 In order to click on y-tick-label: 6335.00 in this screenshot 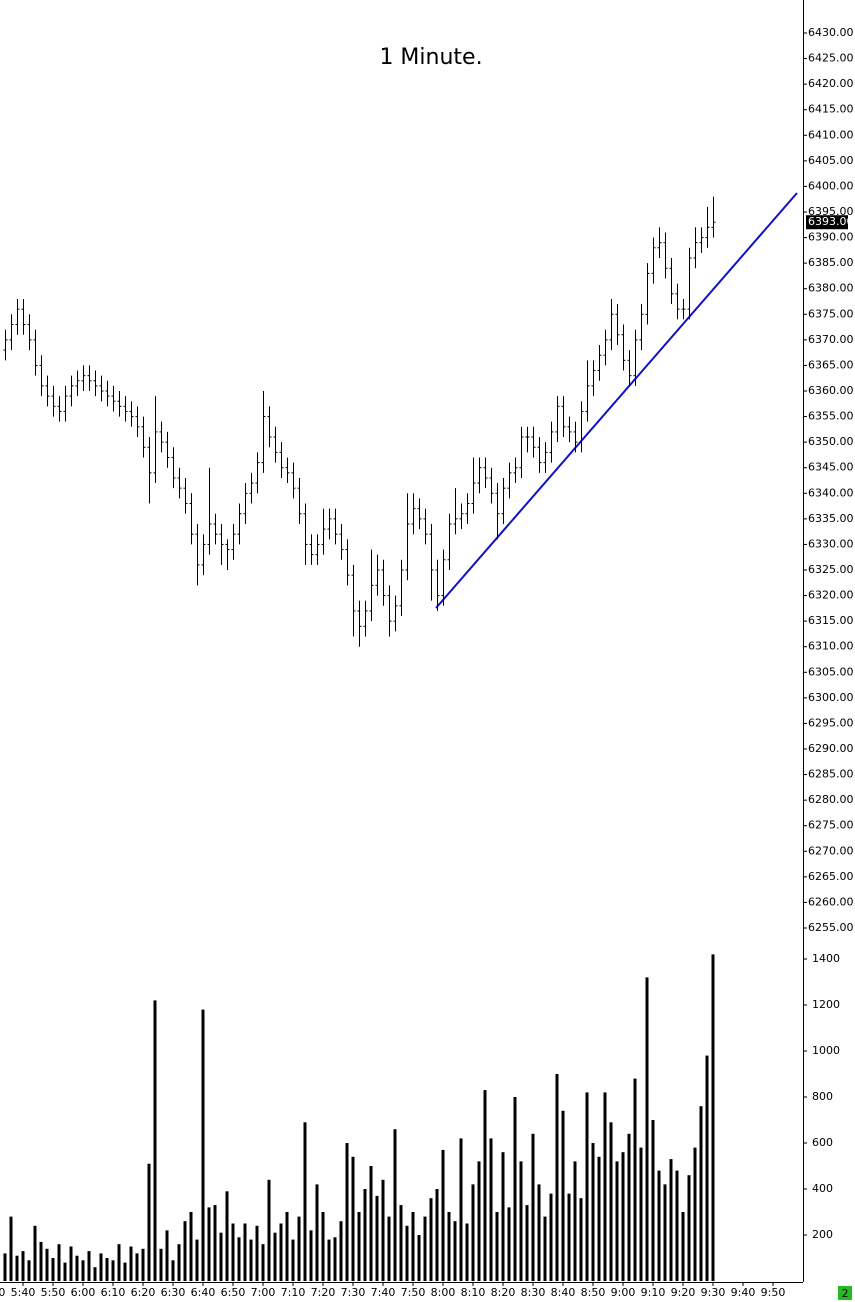, I will do `click(831, 518)`.